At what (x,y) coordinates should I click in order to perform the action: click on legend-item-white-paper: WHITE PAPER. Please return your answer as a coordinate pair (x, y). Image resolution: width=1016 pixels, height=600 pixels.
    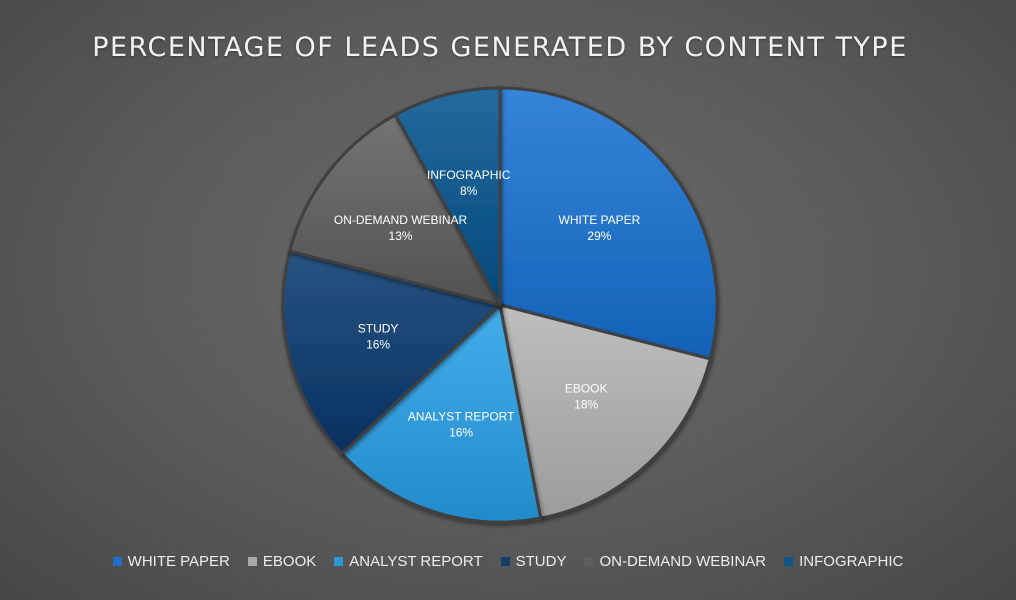
    Looking at the image, I should click on (171, 561).